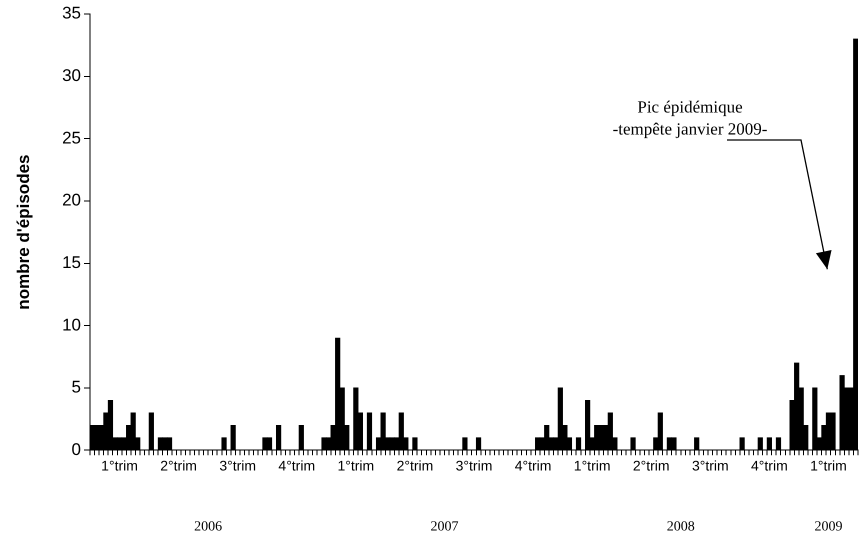  Describe the element at coordinates (76, 449) in the screenshot. I see `y-tick-label: 0` at that location.